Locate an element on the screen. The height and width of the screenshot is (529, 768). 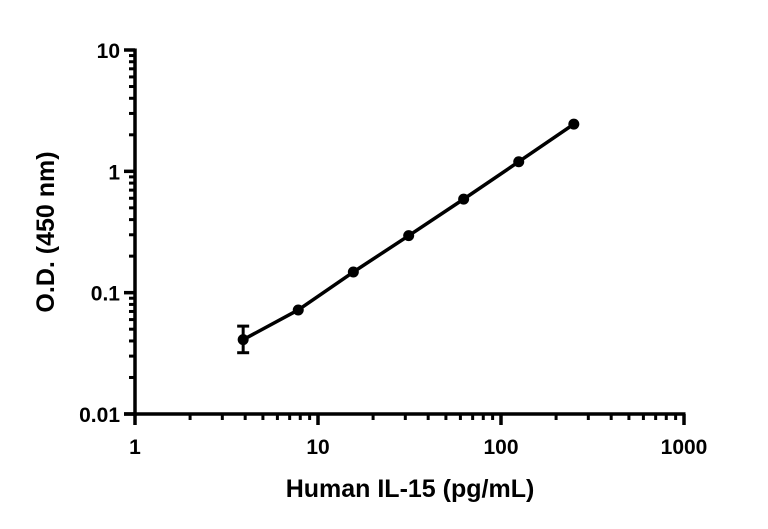
x-axis-title: Human IL-15 (pg/mL) is located at coordinates (410, 489).